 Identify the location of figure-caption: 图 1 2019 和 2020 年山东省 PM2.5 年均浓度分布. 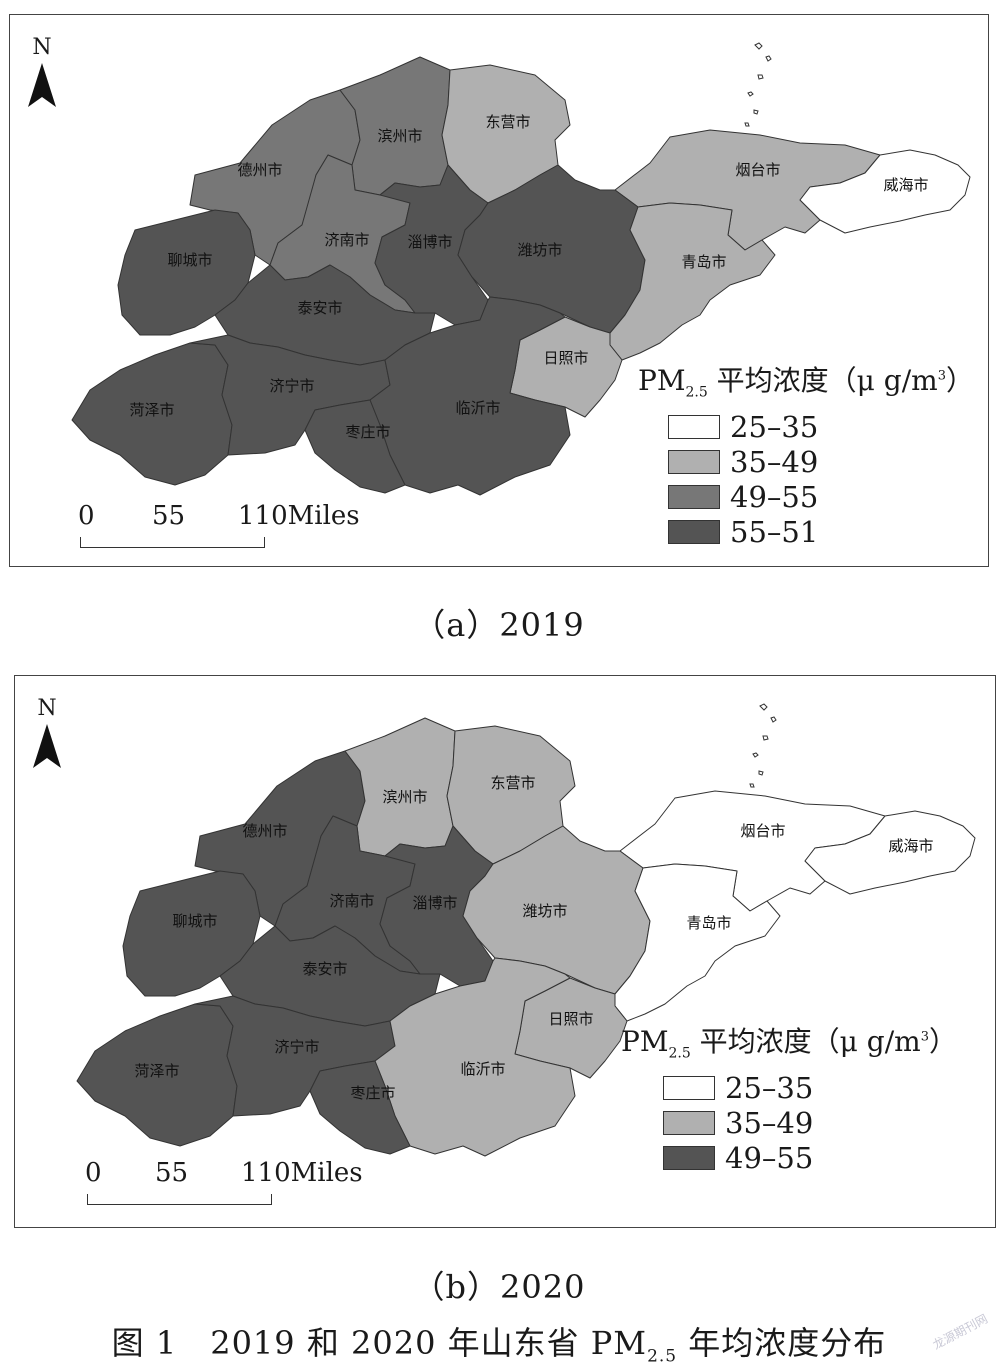
(499, 1345).